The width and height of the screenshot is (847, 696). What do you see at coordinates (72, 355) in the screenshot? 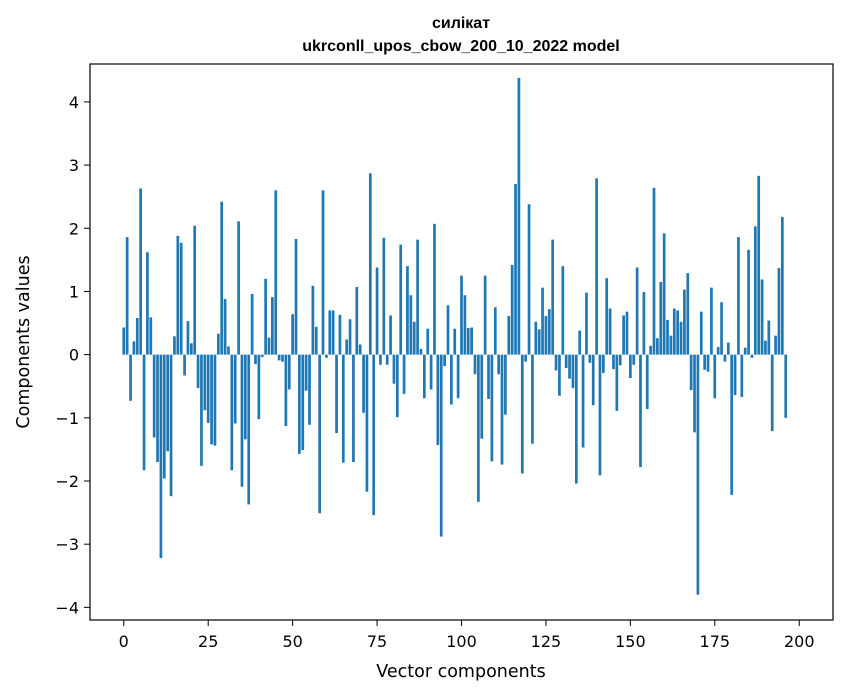
I see `y-axis-ticks: −4 −3 −2 −1 0 1 2 3 4` at bounding box center [72, 355].